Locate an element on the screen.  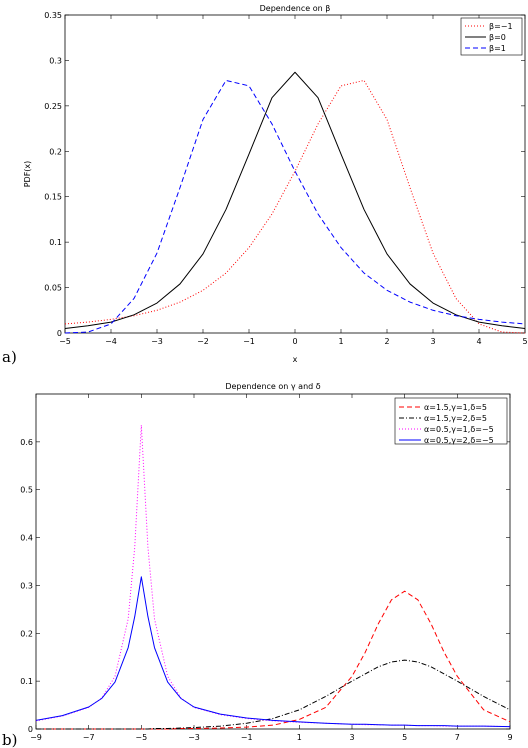
legend-a-label-1: β=0 is located at coordinates (497, 37).